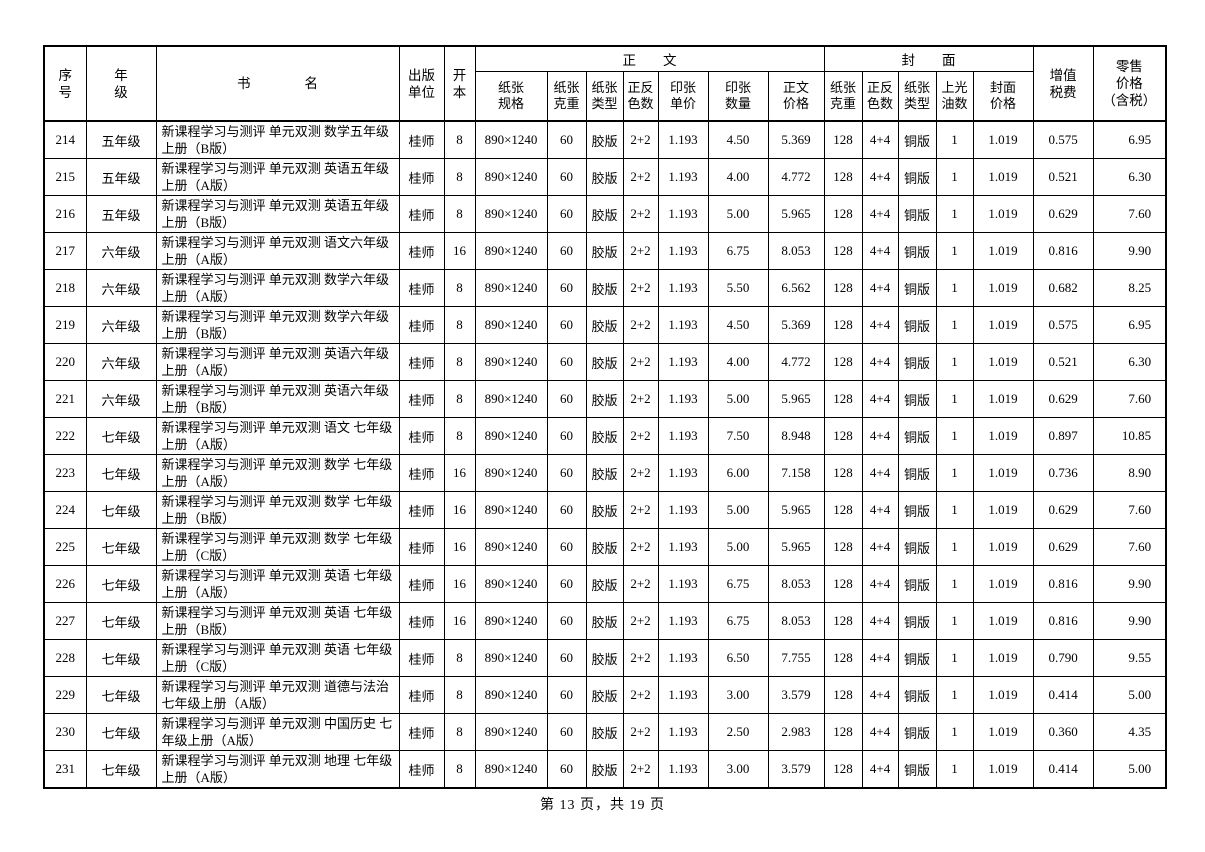 Image resolution: width=1205 pixels, height=852 pixels. I want to click on cell-title: 新课程学习与测评 单元双测 英语 七年级上册（B版）, so click(277, 621).